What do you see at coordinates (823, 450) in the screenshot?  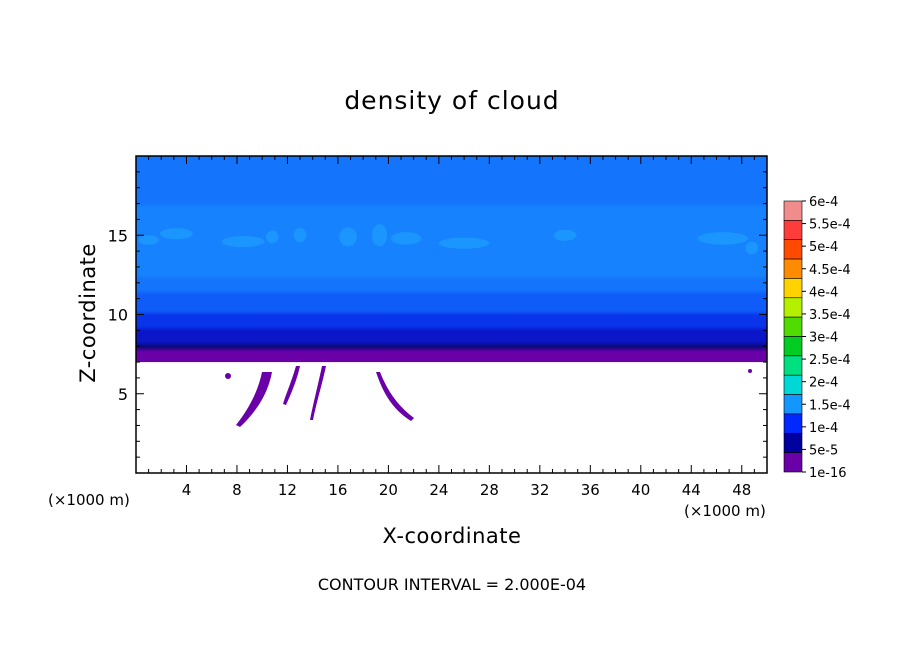 I see `colorbar-label: 5e-5` at bounding box center [823, 450].